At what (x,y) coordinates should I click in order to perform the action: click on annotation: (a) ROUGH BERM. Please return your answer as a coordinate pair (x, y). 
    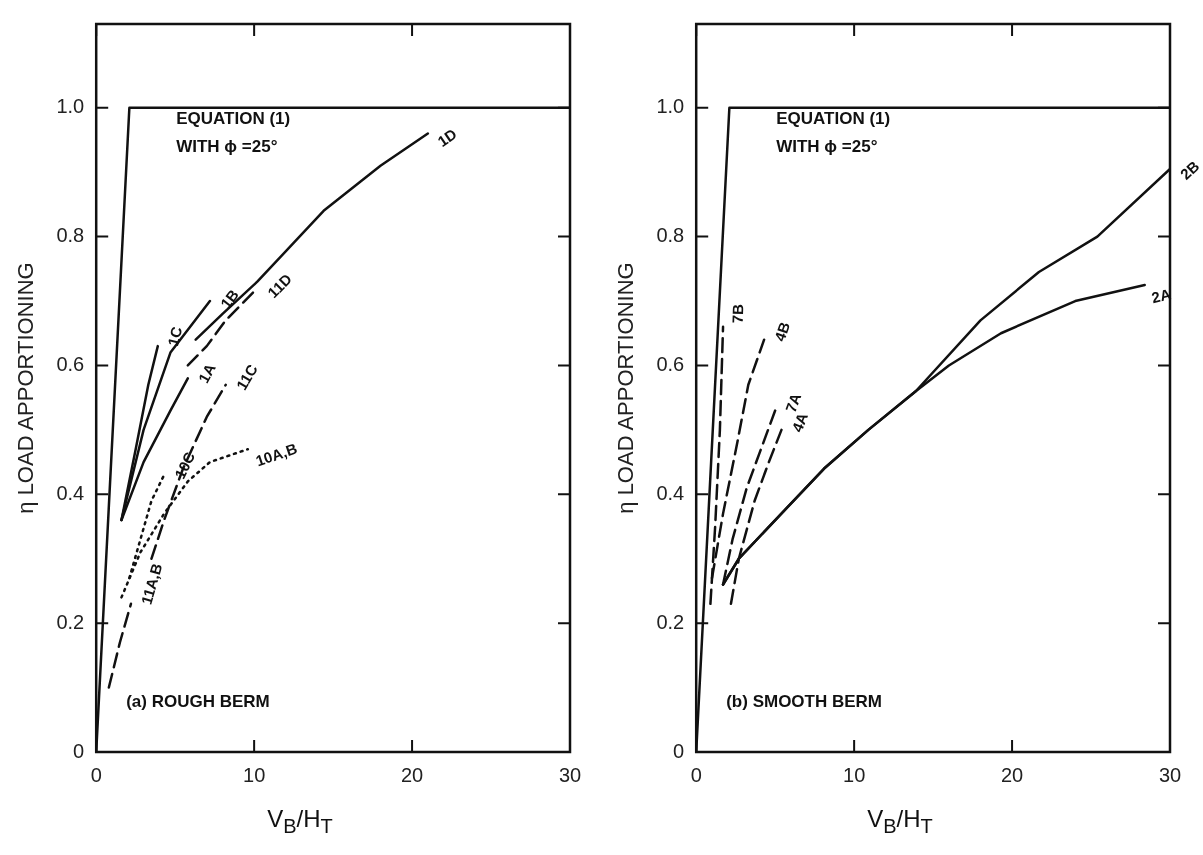
    Looking at the image, I should click on (198, 701).